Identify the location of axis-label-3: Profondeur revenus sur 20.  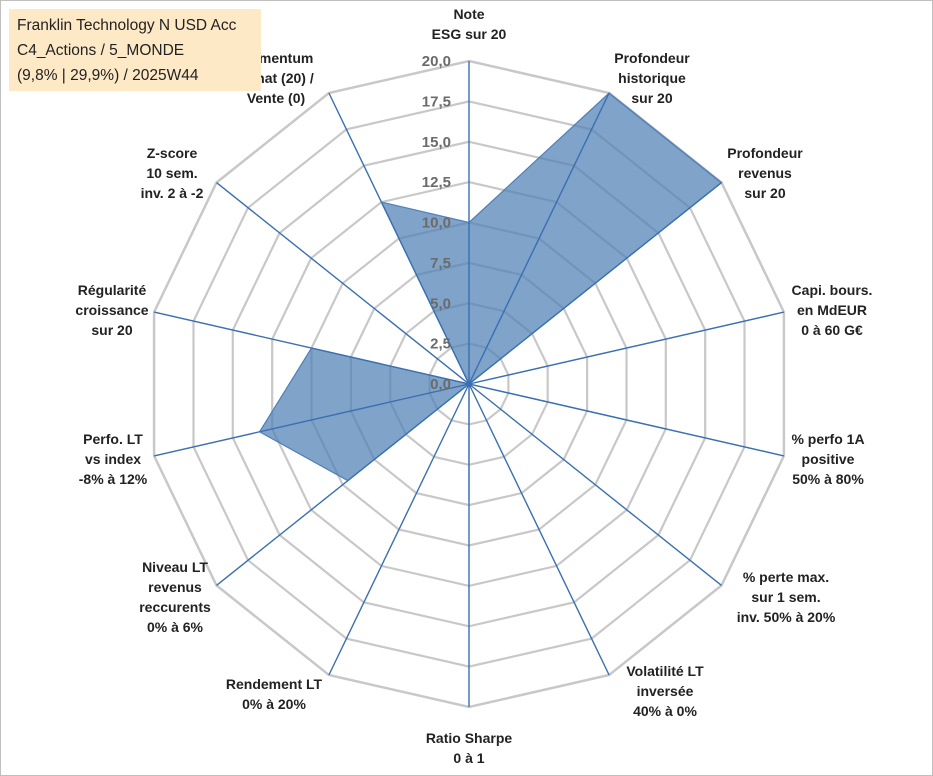
(765, 173).